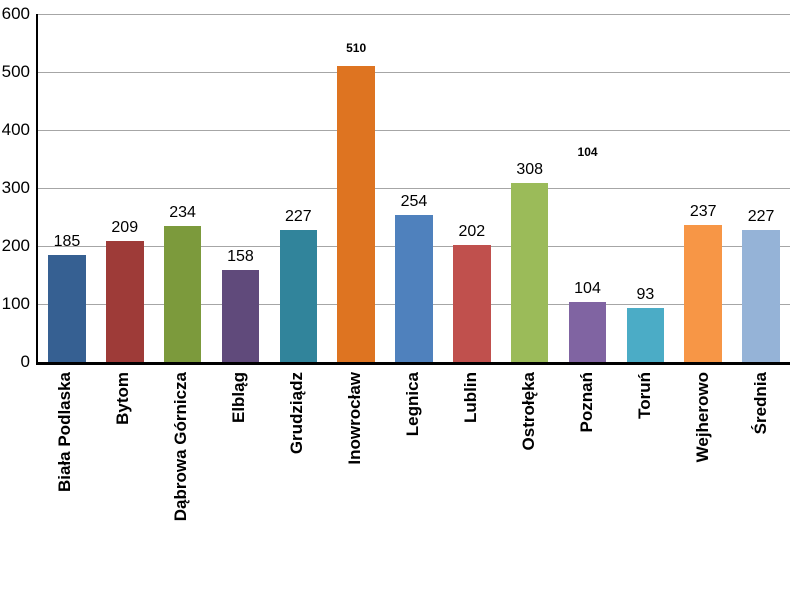 This screenshot has height=600, width=800. I want to click on y-tick-label: 400, so click(15, 129).